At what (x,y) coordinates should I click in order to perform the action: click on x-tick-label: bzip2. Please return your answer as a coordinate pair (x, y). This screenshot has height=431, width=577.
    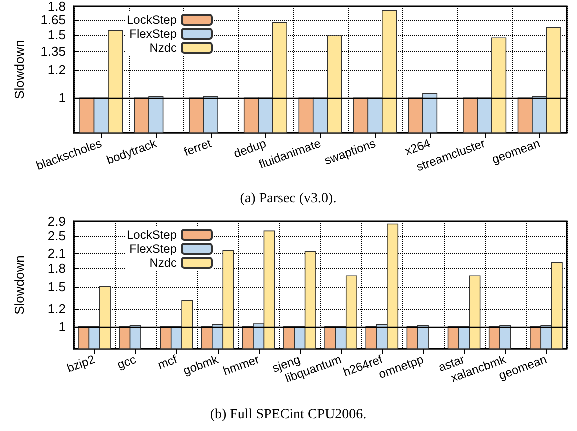
    Looking at the image, I should click on (81, 364).